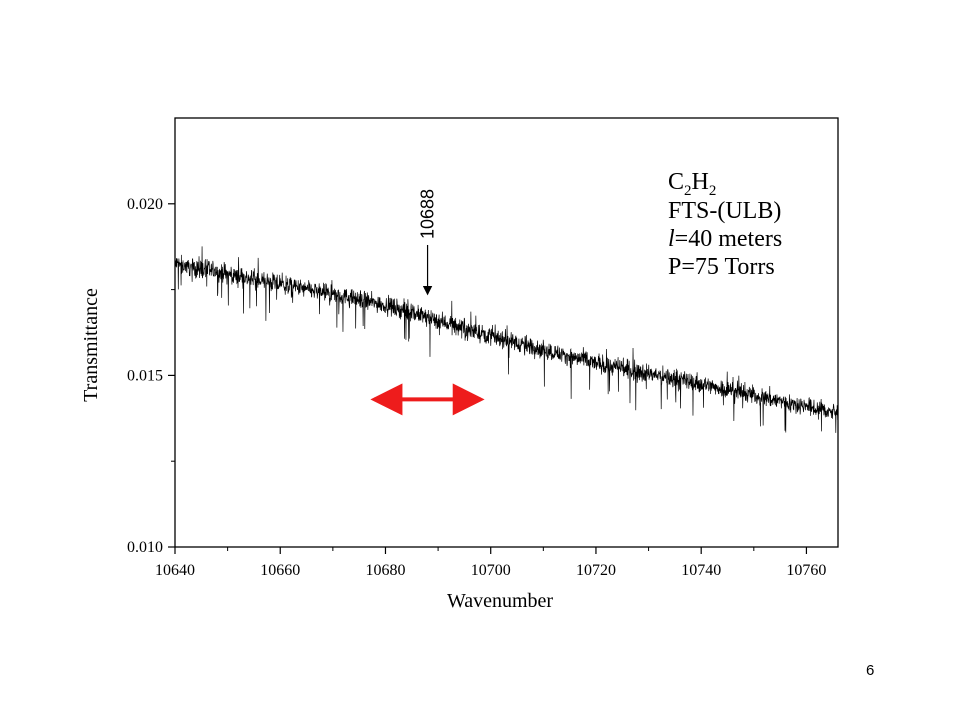 The image size is (960, 720). I want to click on x-tick-label: 10720, so click(596, 570).